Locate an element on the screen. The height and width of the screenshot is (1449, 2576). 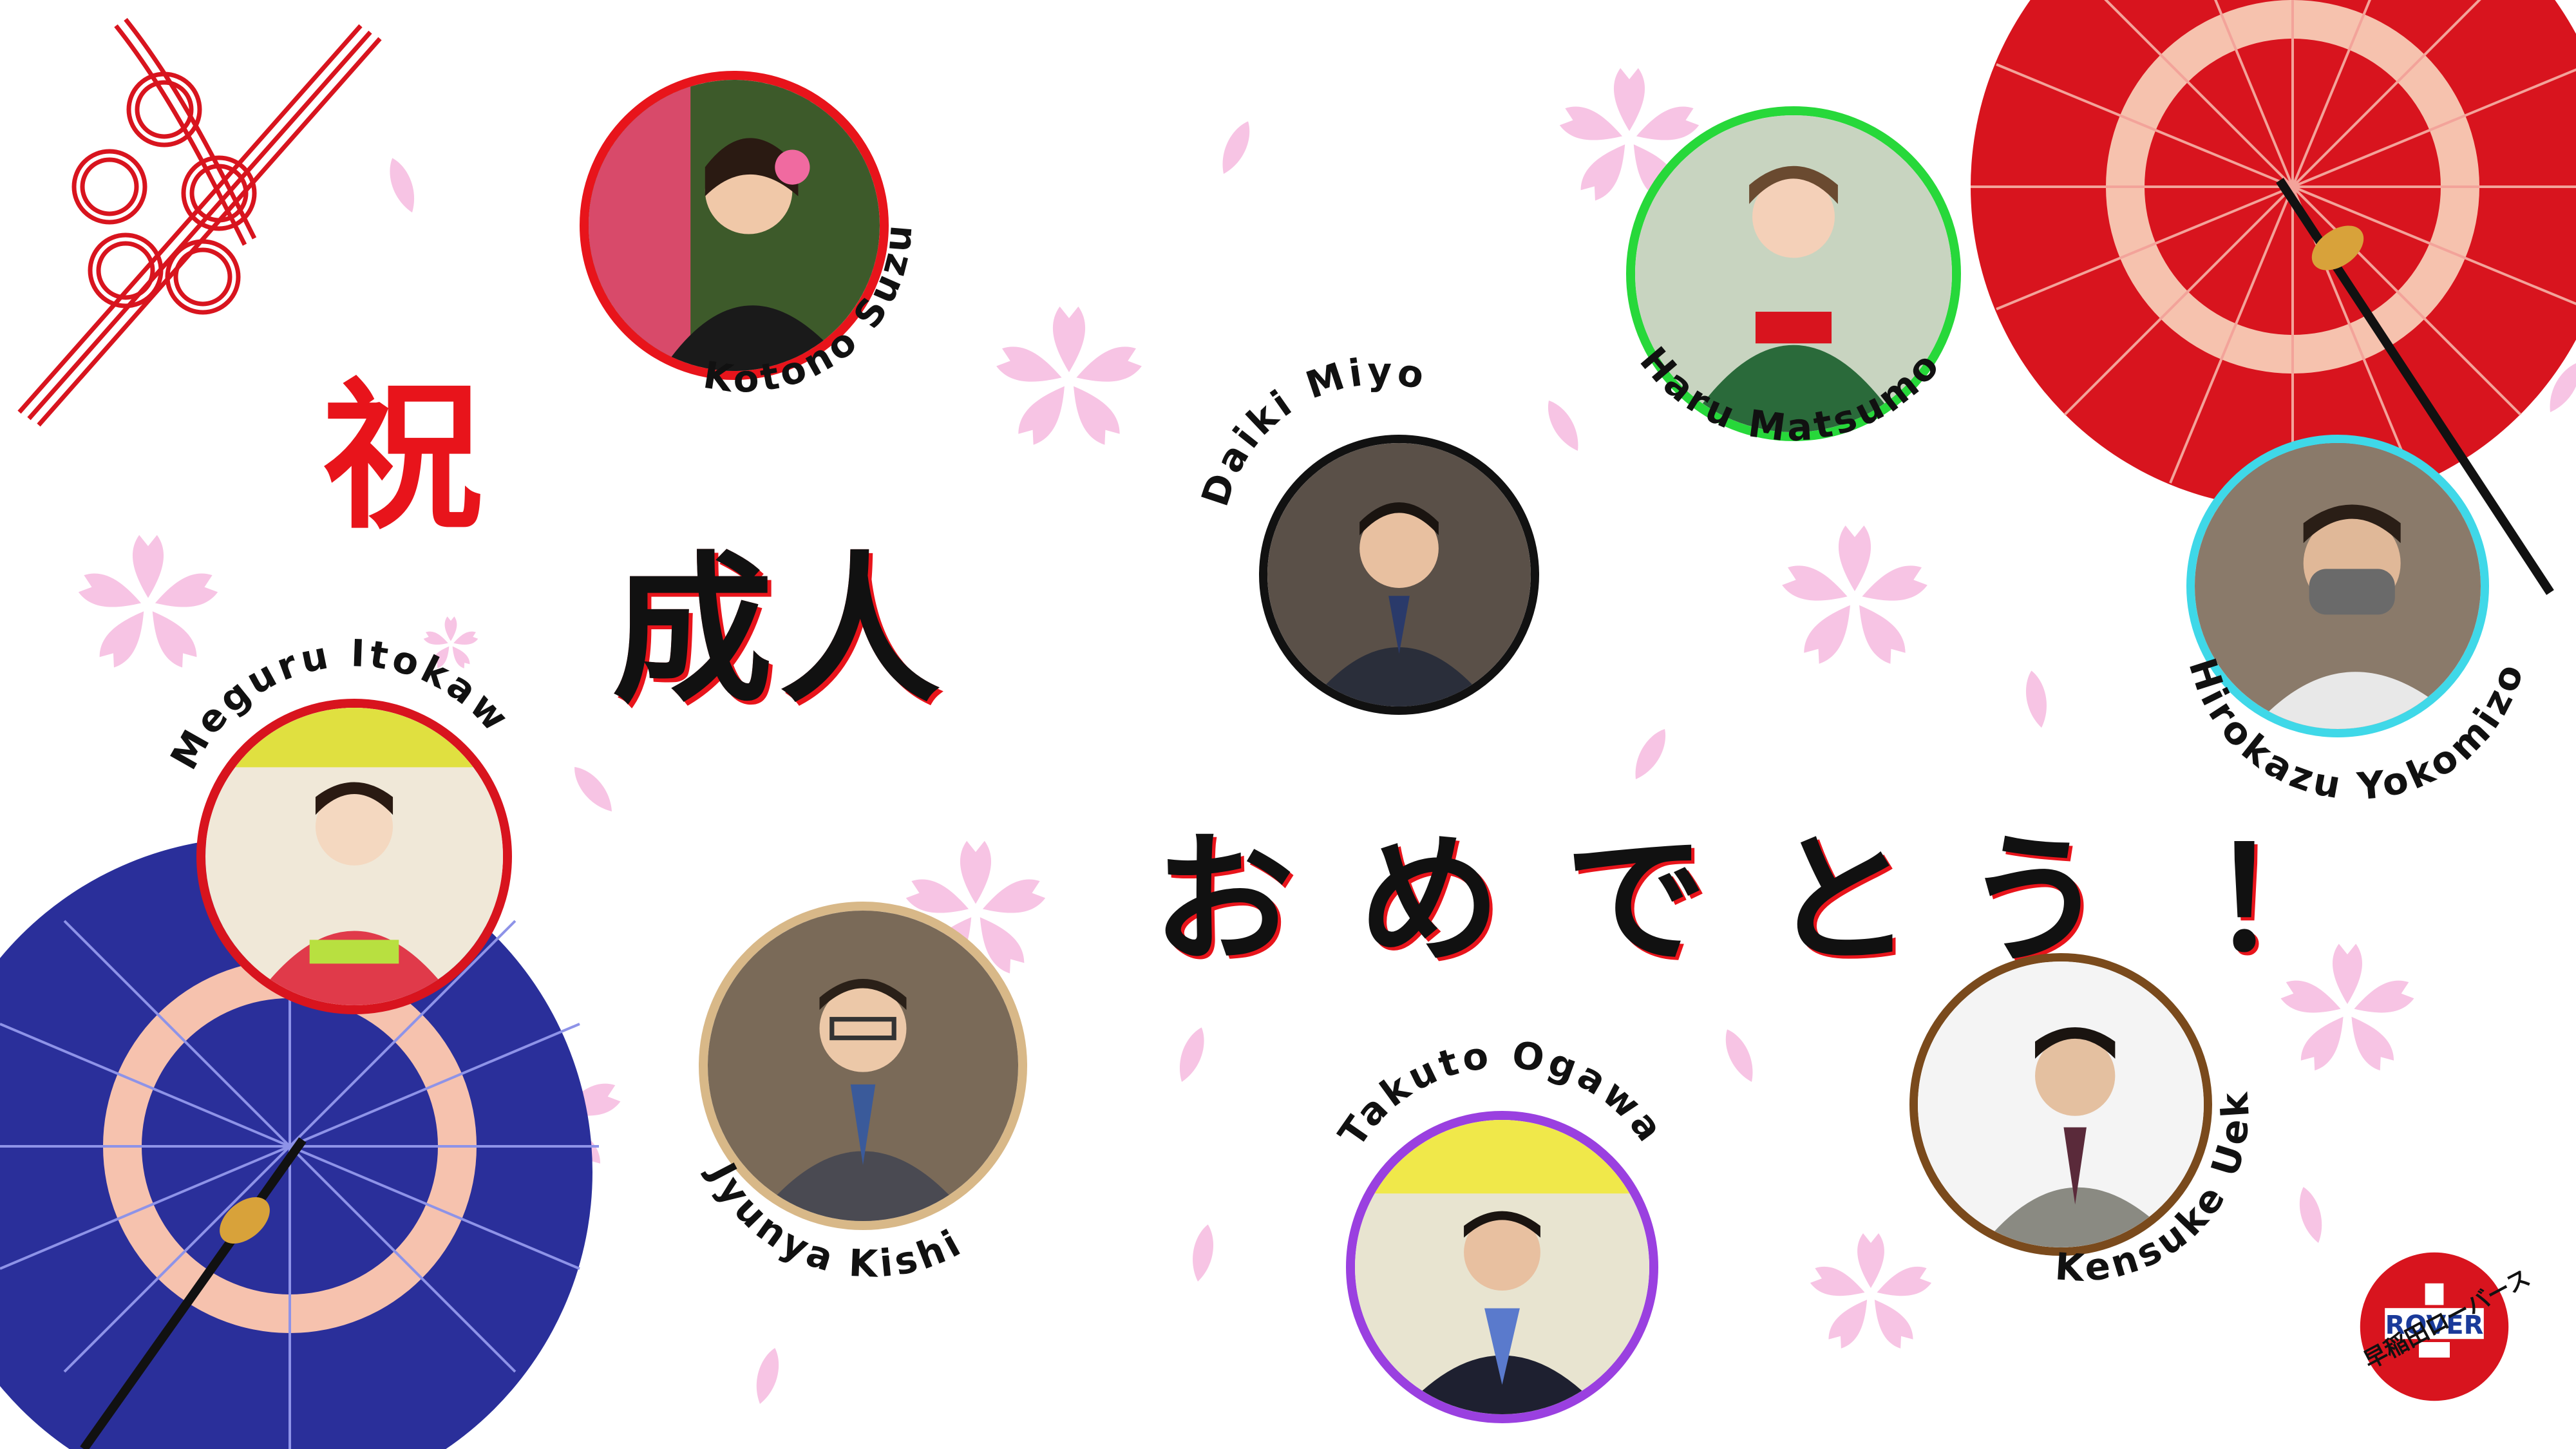
portrait-hirokazu-yokomizo is located at coordinates (2337, 586).